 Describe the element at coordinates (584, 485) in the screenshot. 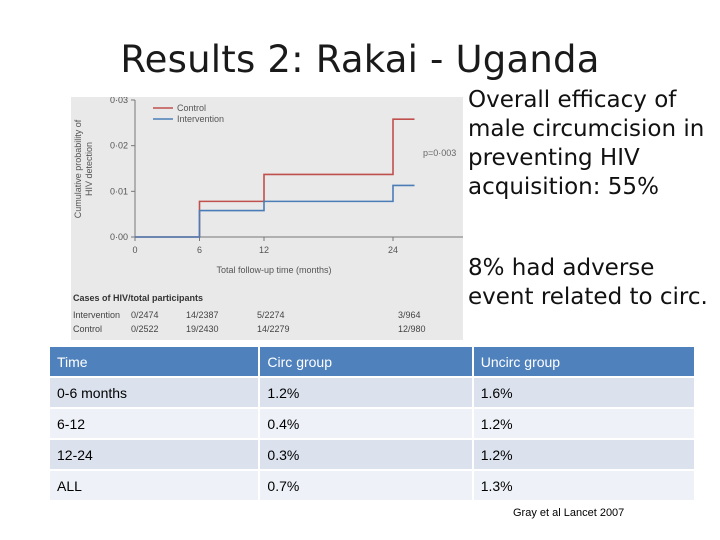

I see `cell-uncirc: 1.3%` at that location.